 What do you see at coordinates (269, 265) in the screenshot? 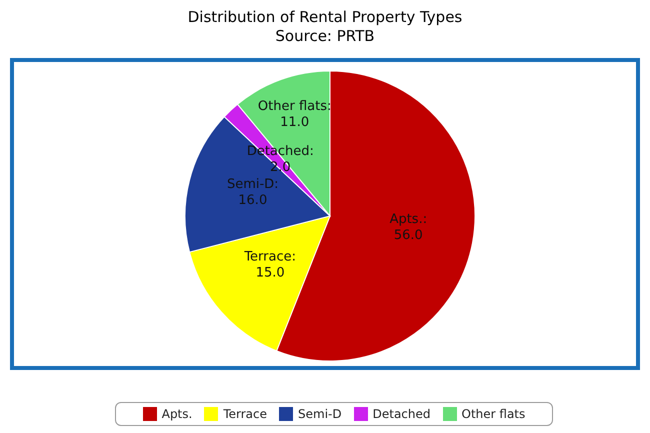
I see `data-label: Terrace: 15.0` at bounding box center [269, 265].